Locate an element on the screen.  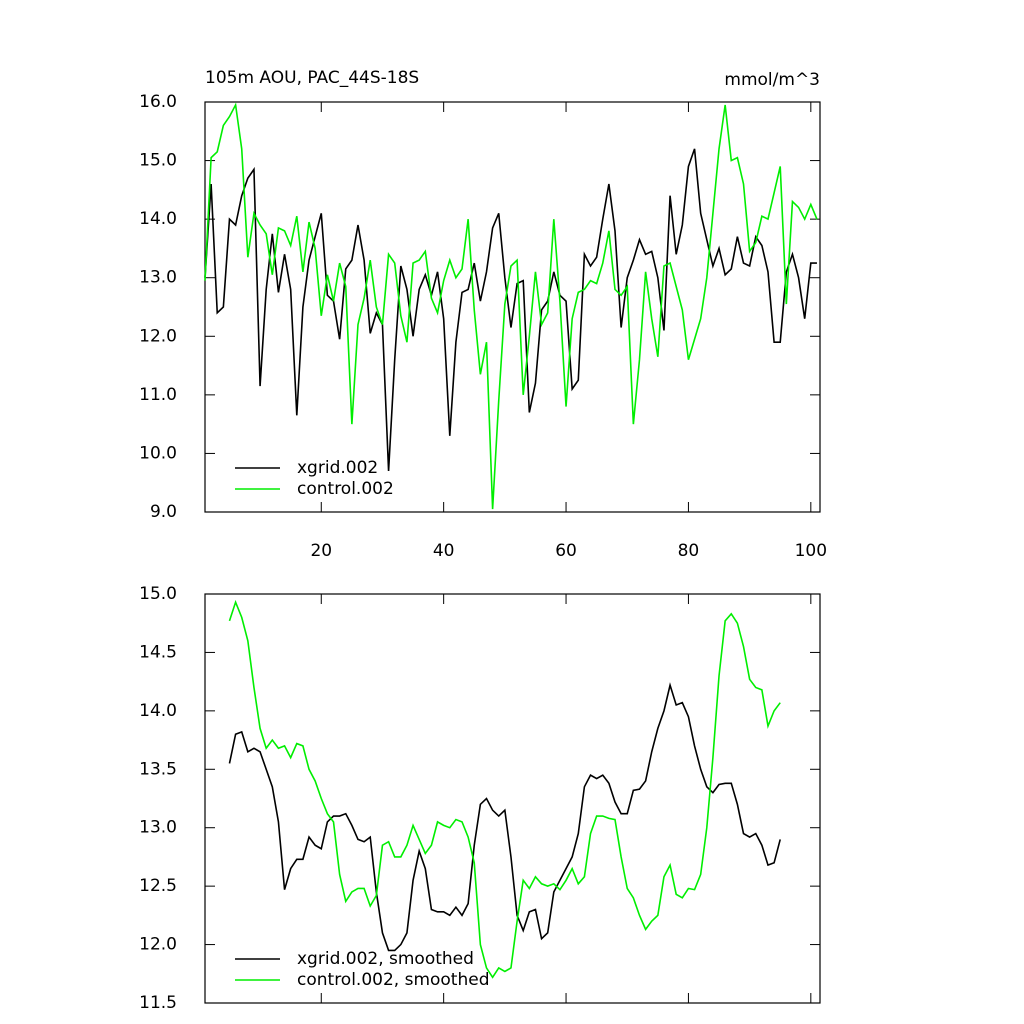
y-tick-label: 11.5 is located at coordinates (158, 1003).